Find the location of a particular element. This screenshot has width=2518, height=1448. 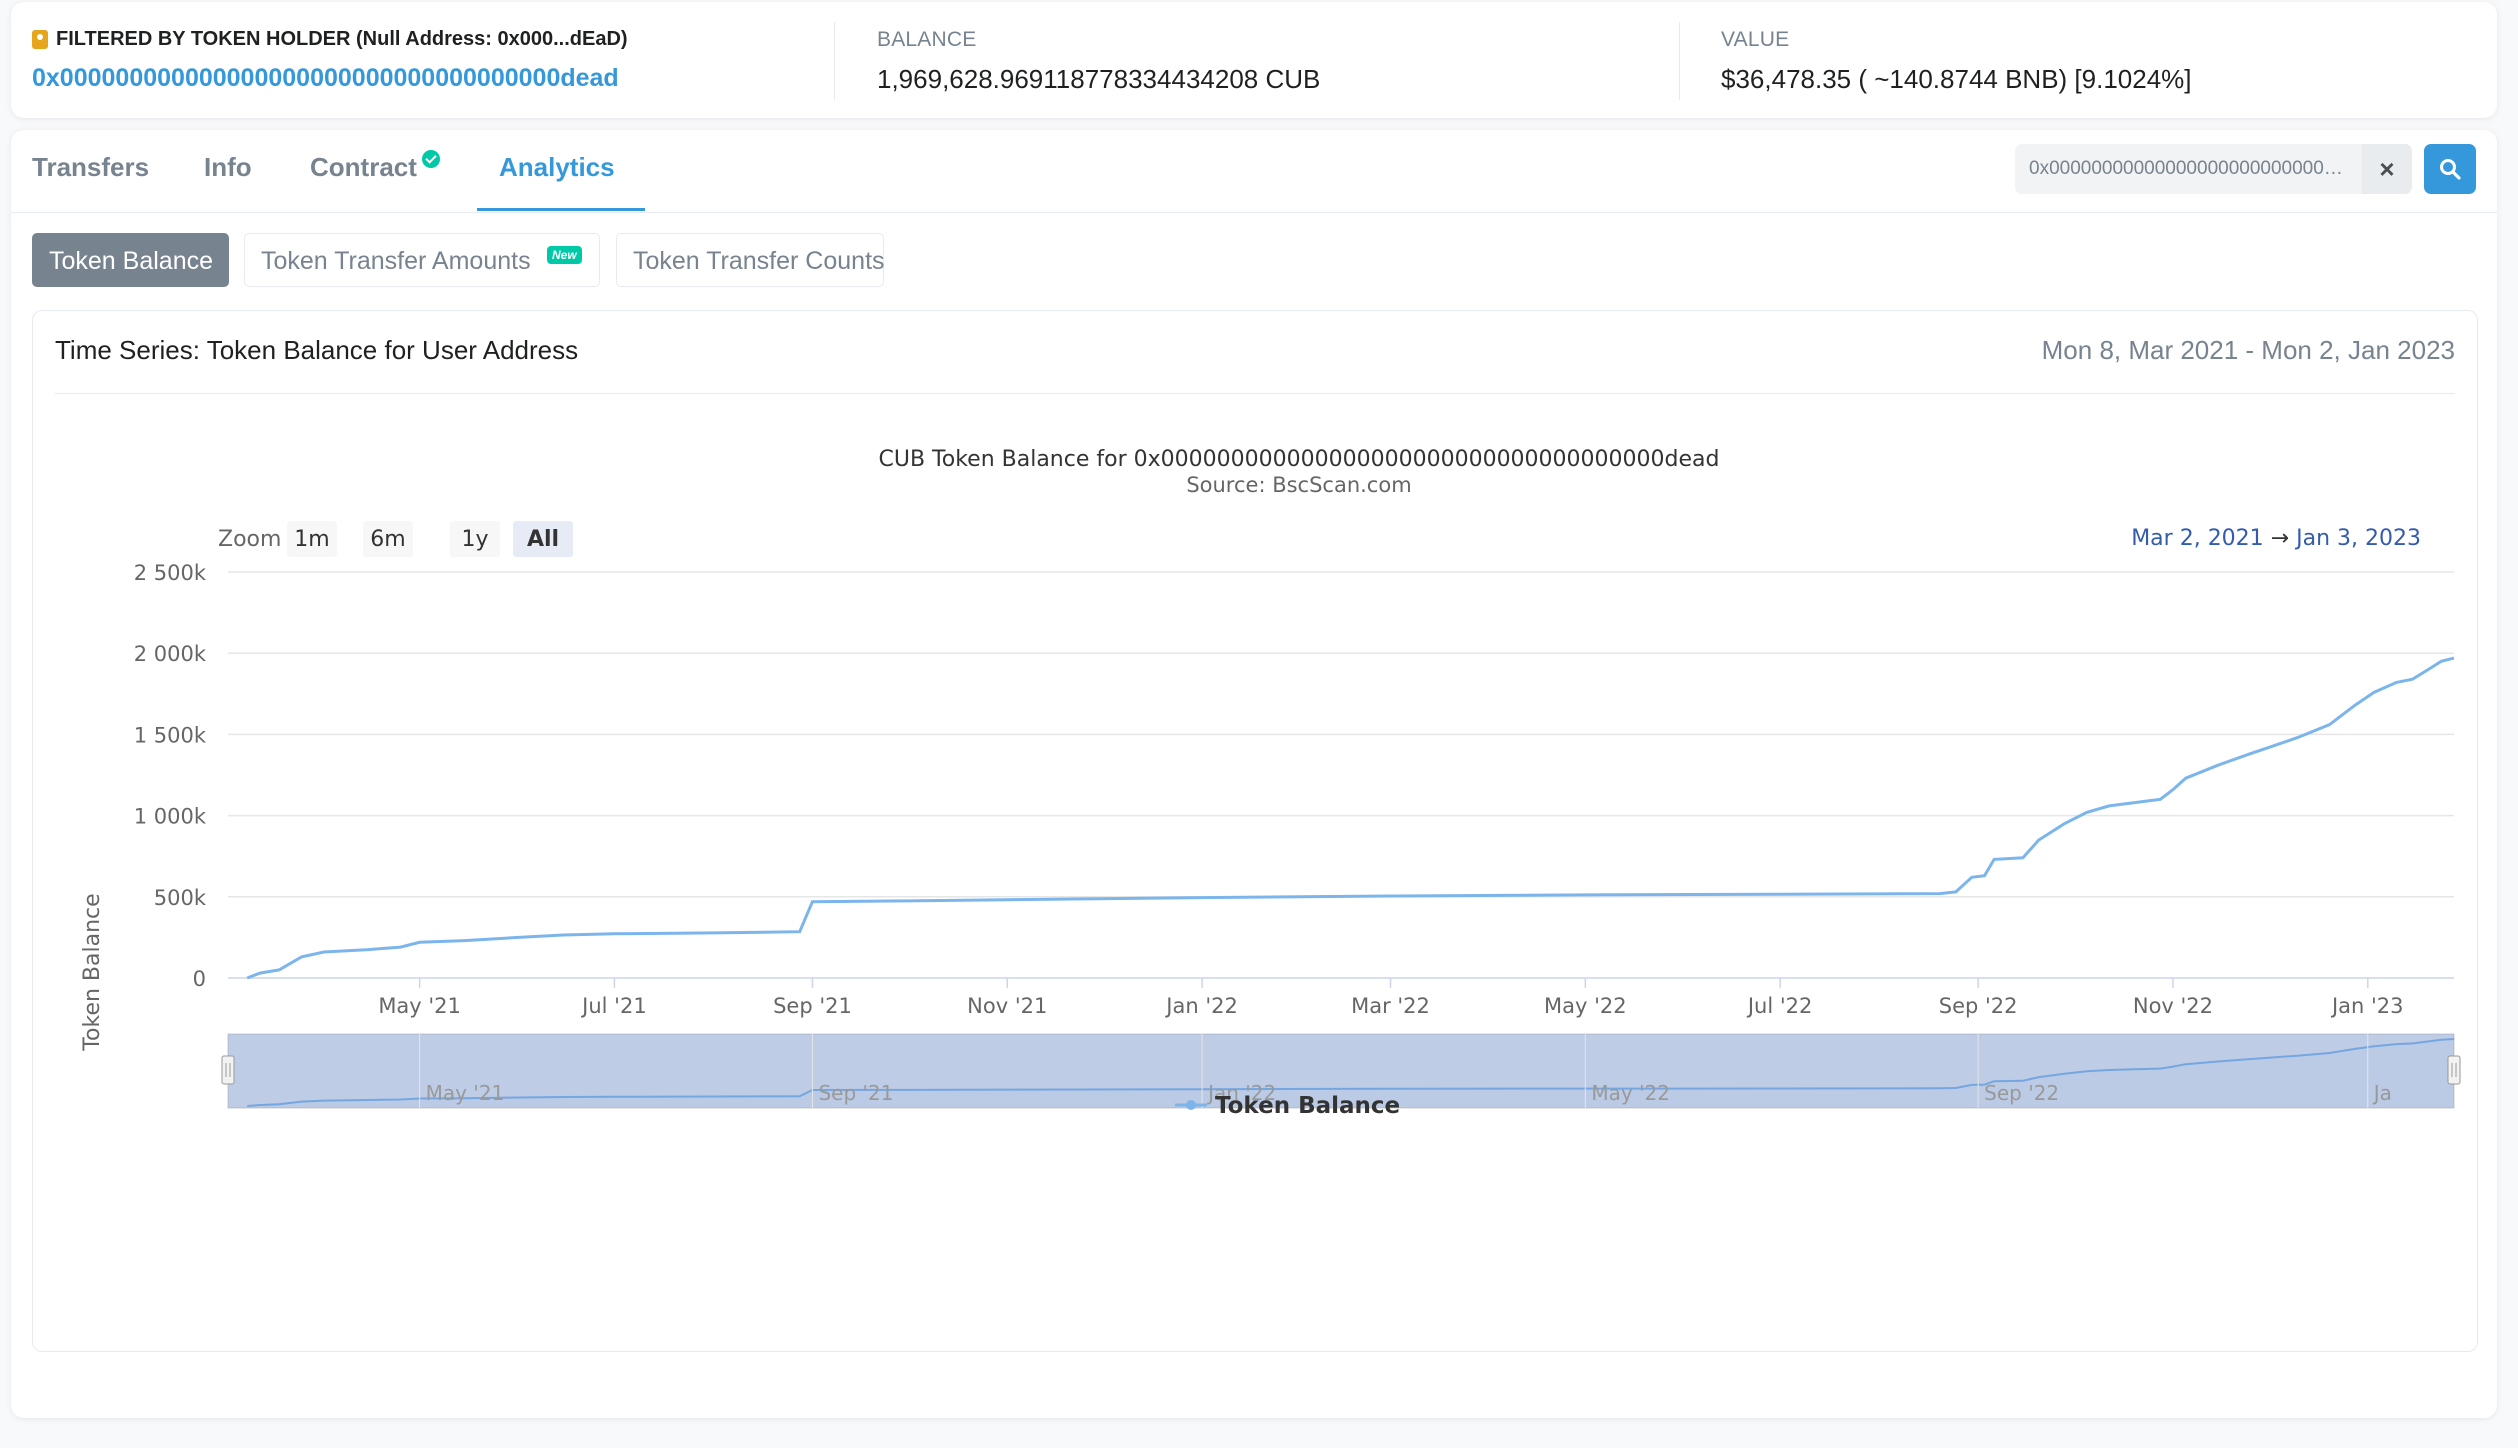

y-tick-label: 2 000k is located at coordinates (170, 654).